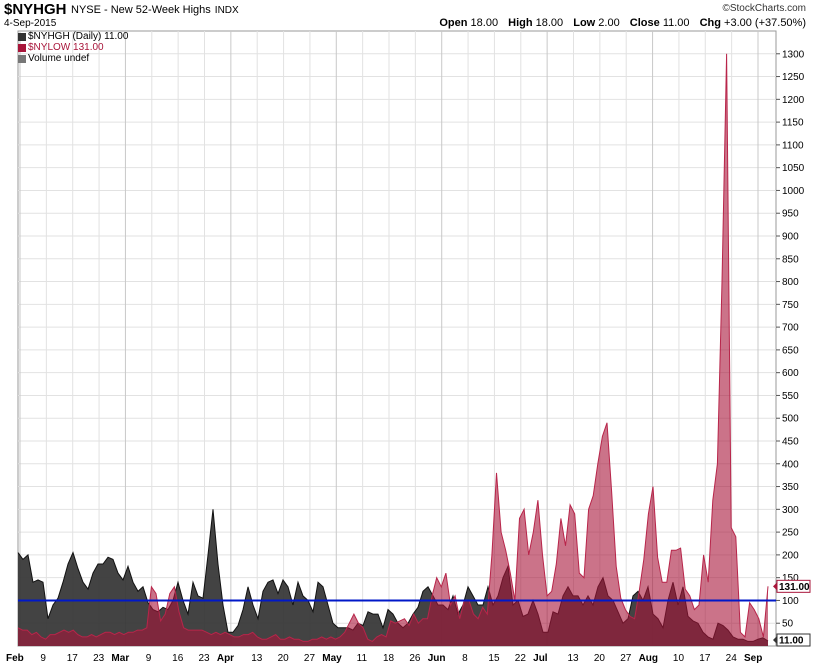 Image resolution: width=820 pixels, height=668 pixels. What do you see at coordinates (793, 54) in the screenshot?
I see `y-tick-label: 1300` at bounding box center [793, 54].